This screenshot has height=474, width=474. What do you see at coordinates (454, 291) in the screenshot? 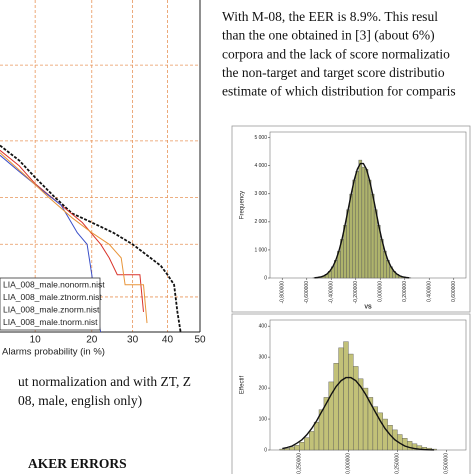
I see `x-tick-label: 0,600000` at bounding box center [454, 291].